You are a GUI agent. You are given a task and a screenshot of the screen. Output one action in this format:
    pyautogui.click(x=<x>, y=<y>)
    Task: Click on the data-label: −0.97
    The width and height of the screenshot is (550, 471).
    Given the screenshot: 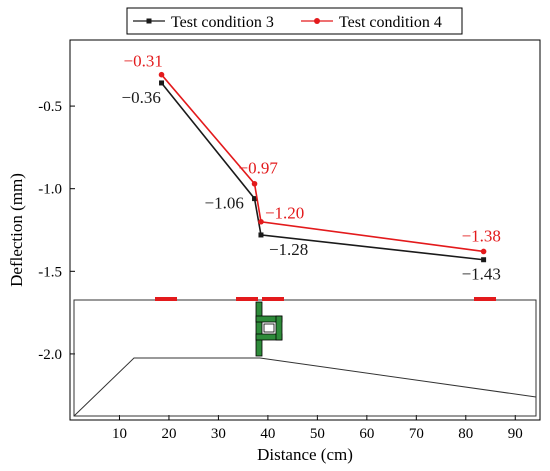 What is the action you would take?
    pyautogui.click(x=259, y=168)
    